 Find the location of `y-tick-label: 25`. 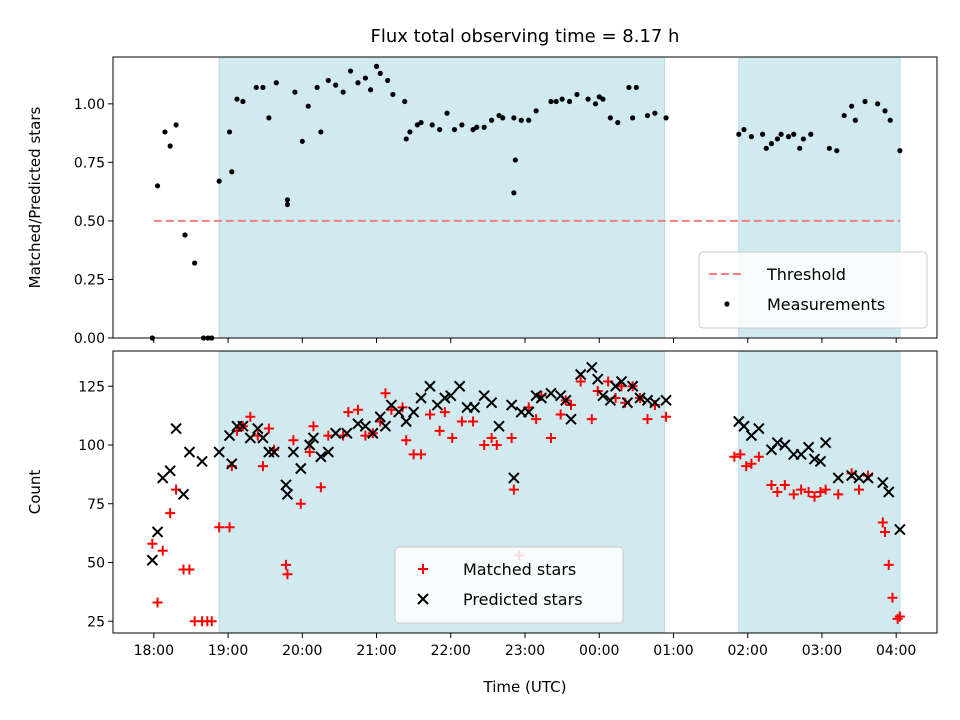

y-tick-label: 25 is located at coordinates (96, 622).